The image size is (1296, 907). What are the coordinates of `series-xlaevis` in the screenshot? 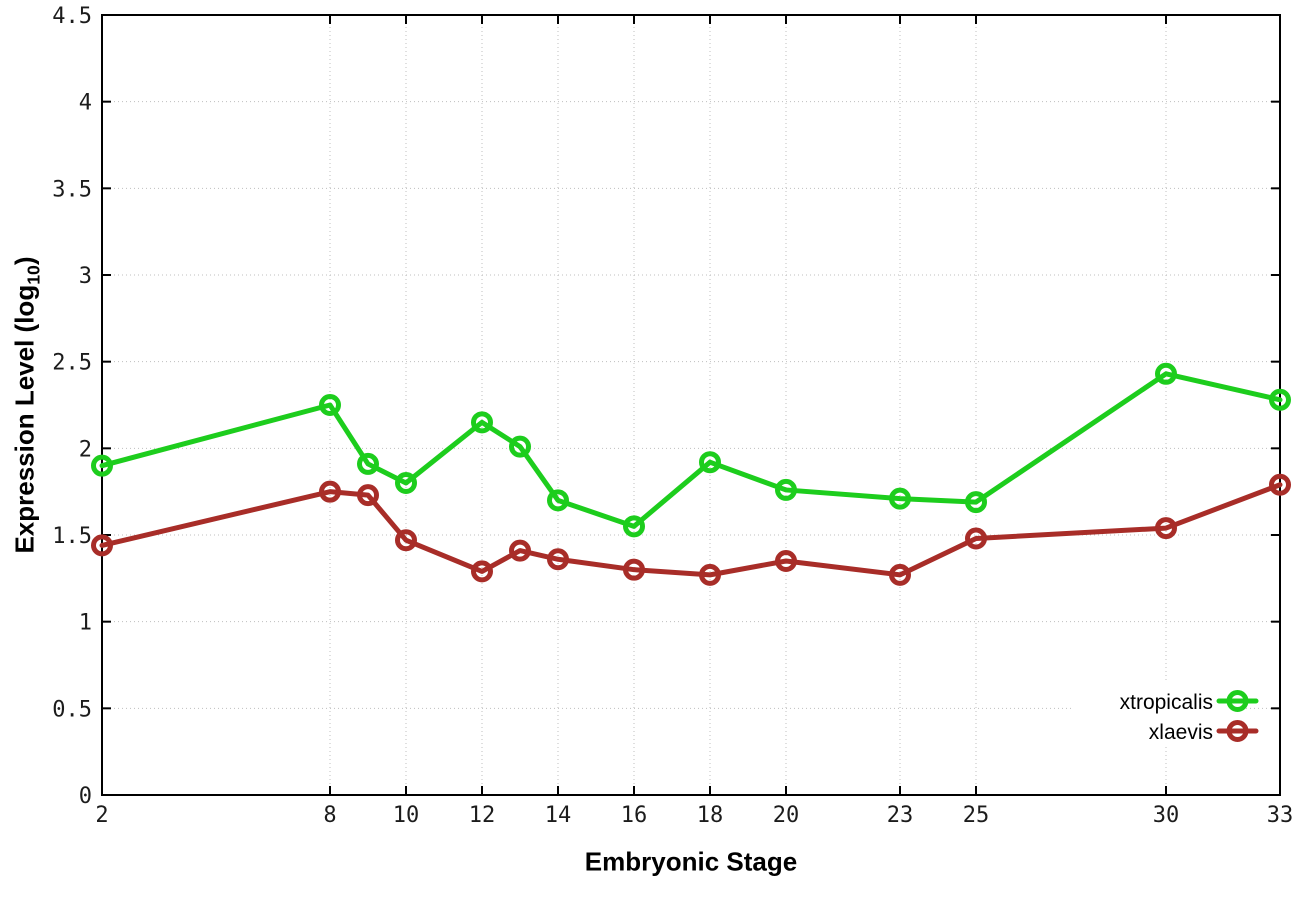 It's located at (691, 529).